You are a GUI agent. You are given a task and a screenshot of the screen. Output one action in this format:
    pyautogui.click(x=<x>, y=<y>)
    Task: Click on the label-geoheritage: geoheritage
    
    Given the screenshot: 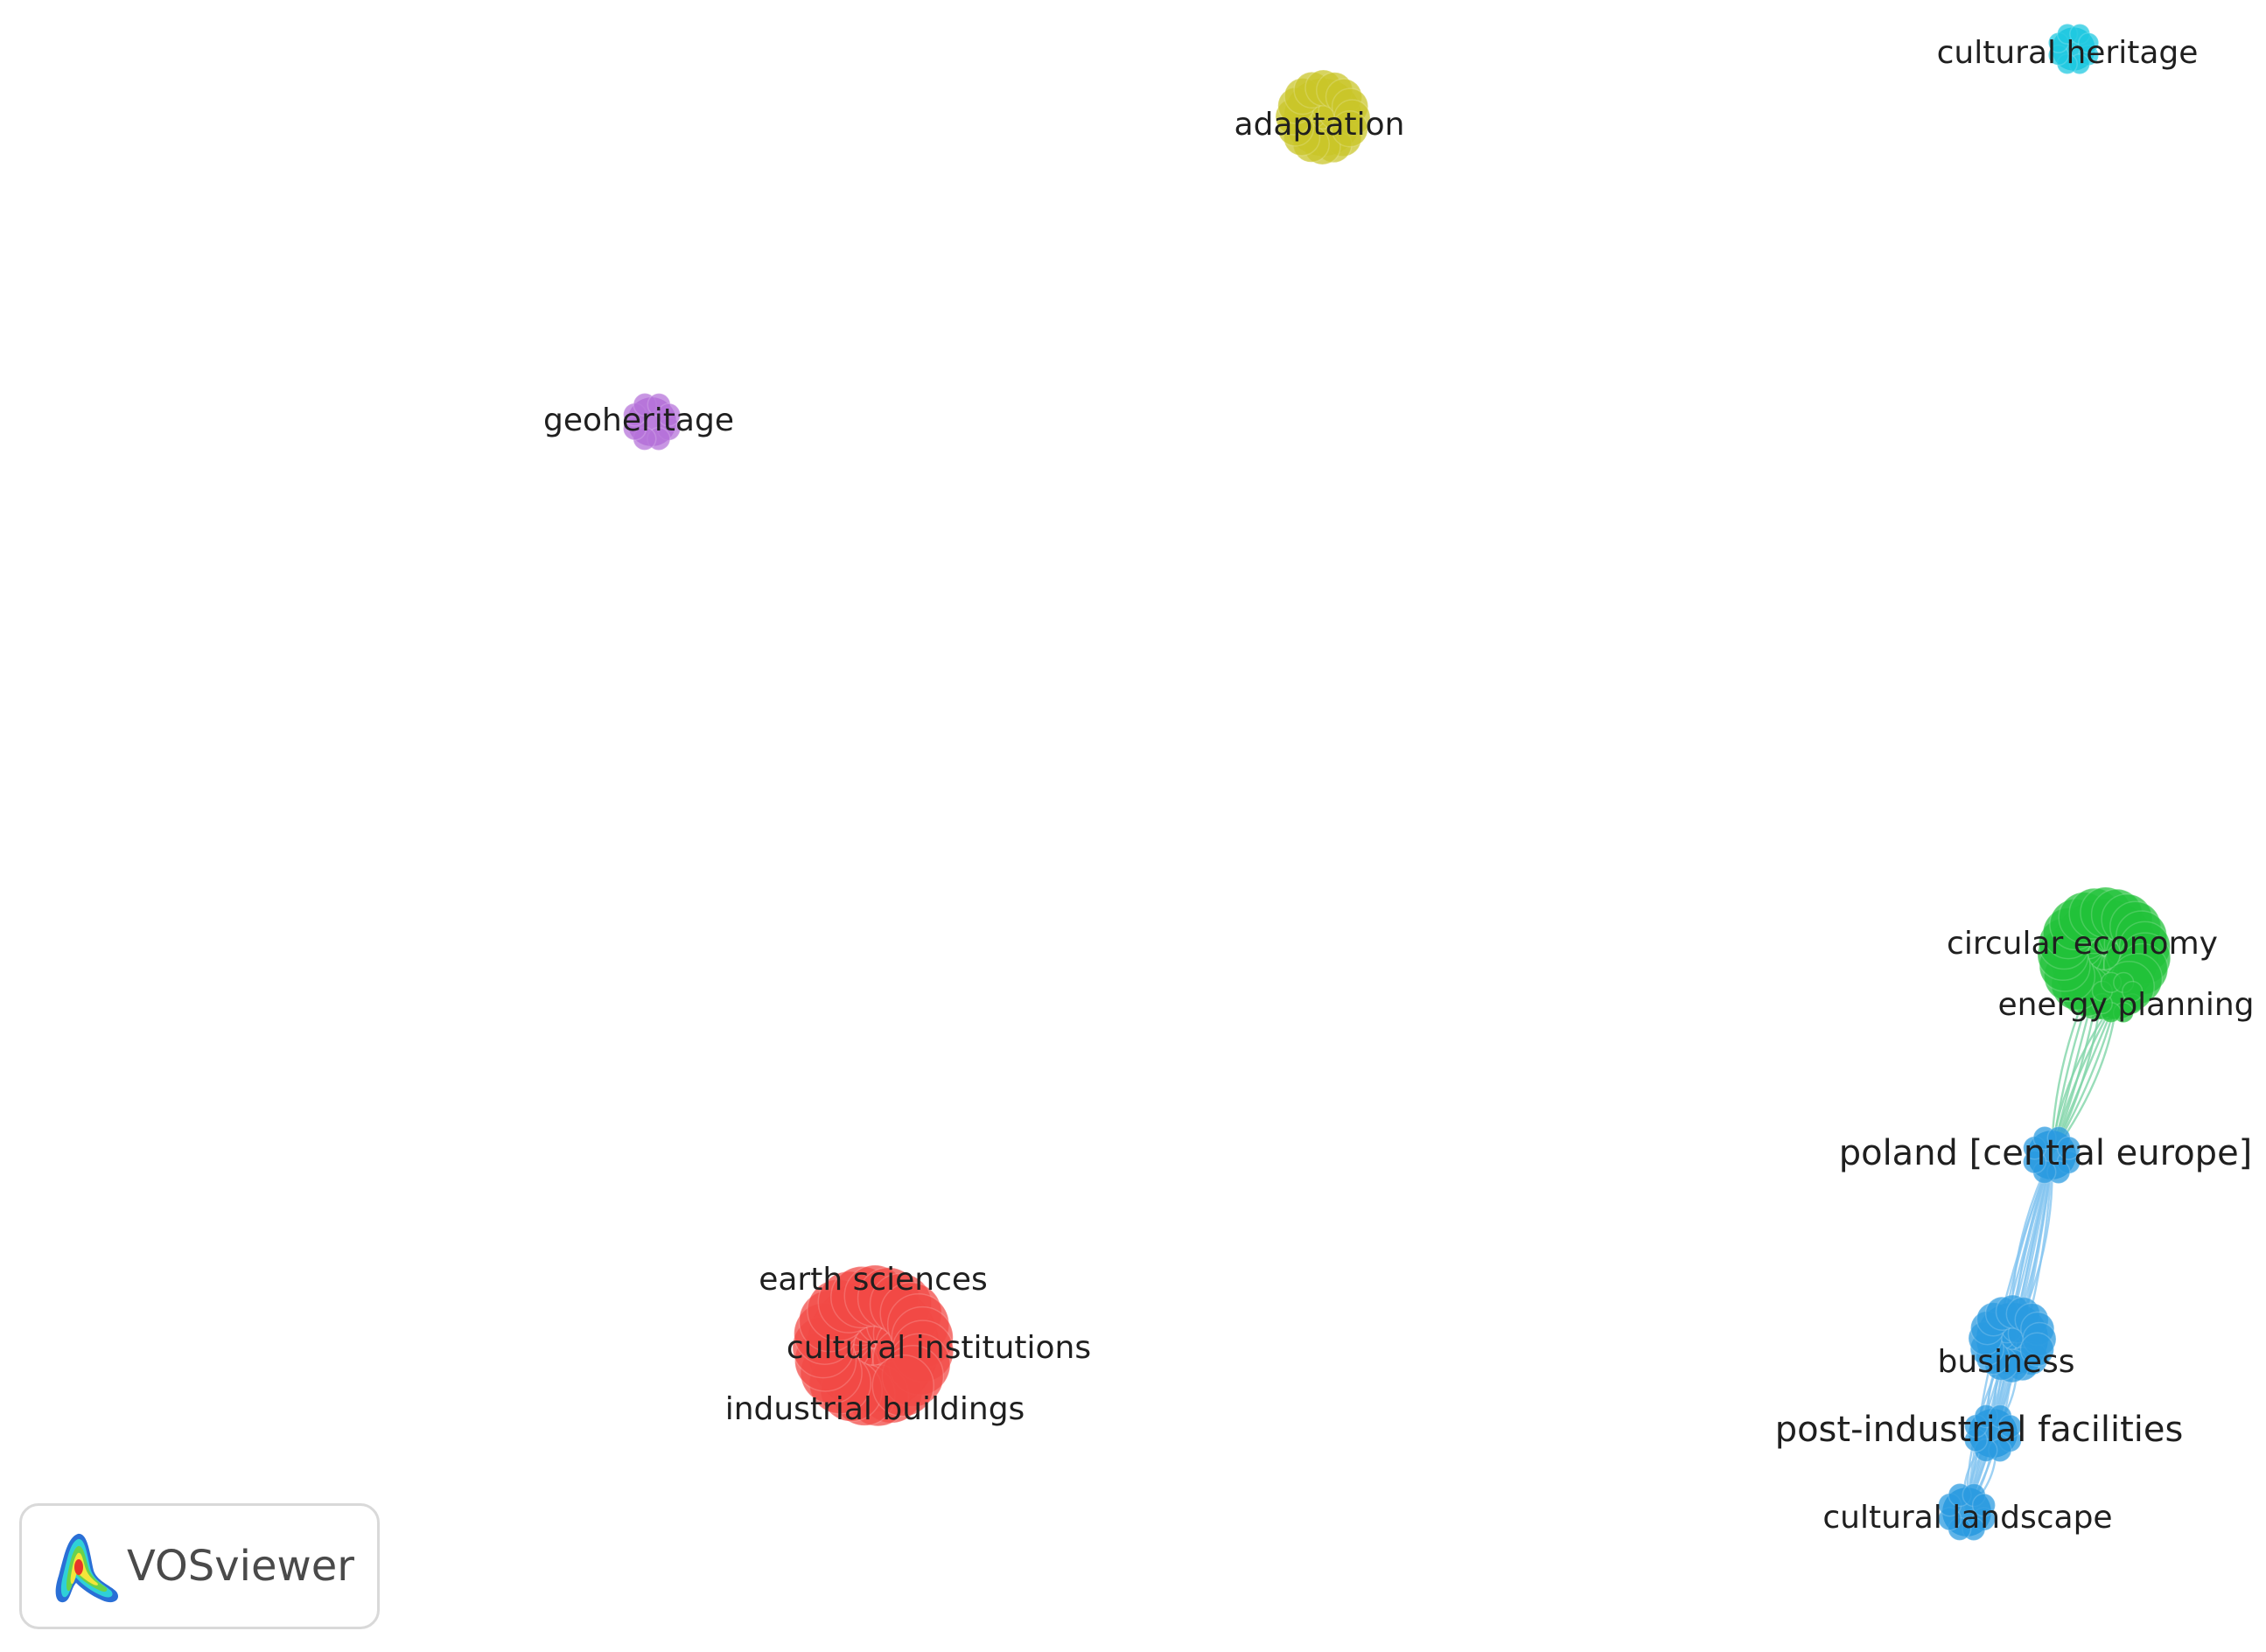 What is the action you would take?
    pyautogui.click(x=638, y=420)
    